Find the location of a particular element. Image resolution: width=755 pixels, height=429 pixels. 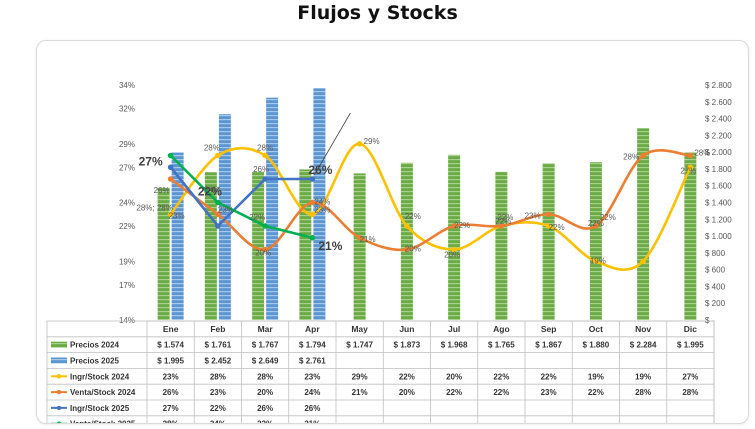

x-tick-label: Oct is located at coordinates (596, 329).